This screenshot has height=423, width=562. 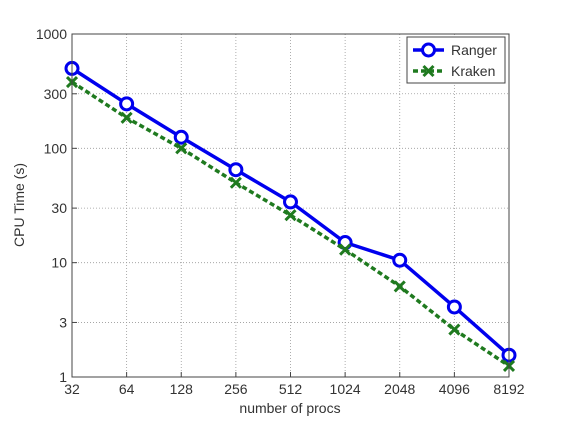 I want to click on x-tick-label: 1024, so click(x=345, y=389).